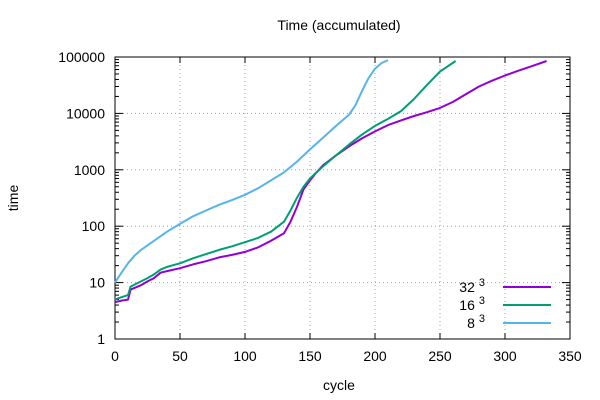  I want to click on y-tick-label: 1, so click(101, 339).